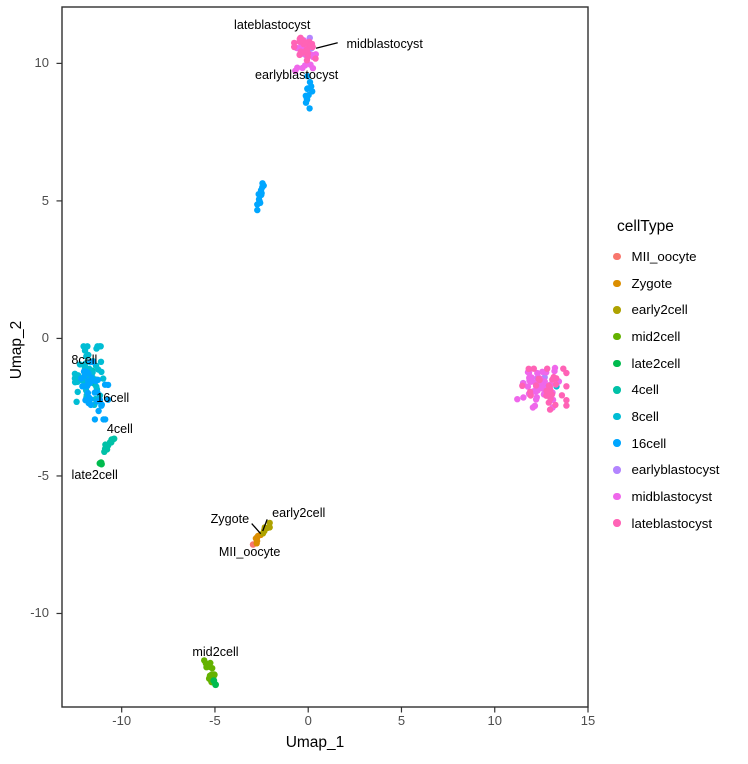 The image size is (748, 764). Describe the element at coordinates (652, 283) in the screenshot. I see `legend-item-label: Zygote` at that location.